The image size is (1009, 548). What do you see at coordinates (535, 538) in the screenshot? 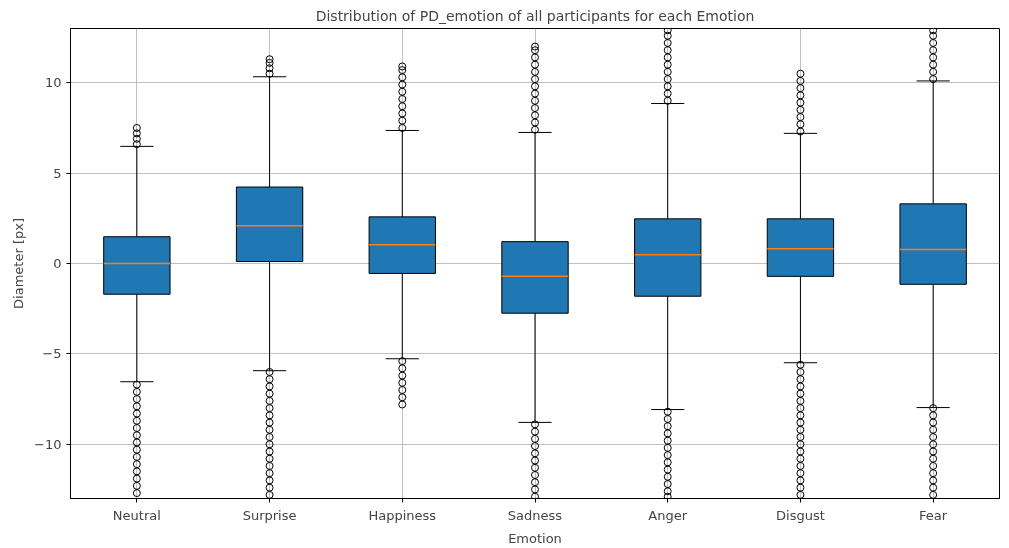
I see `x-axis-title: Emotion` at bounding box center [535, 538].